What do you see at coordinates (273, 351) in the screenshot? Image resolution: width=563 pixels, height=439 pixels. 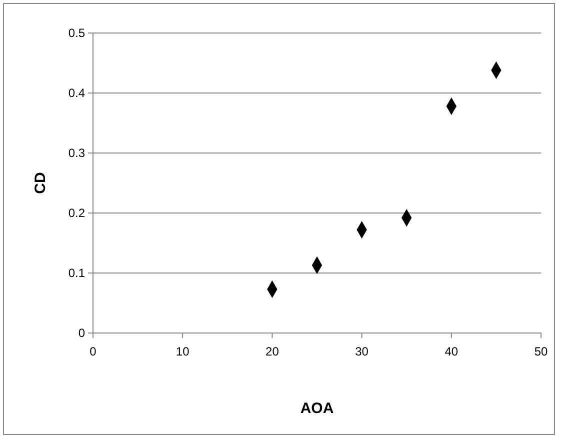 I see `x-tick-label: 20` at bounding box center [273, 351].